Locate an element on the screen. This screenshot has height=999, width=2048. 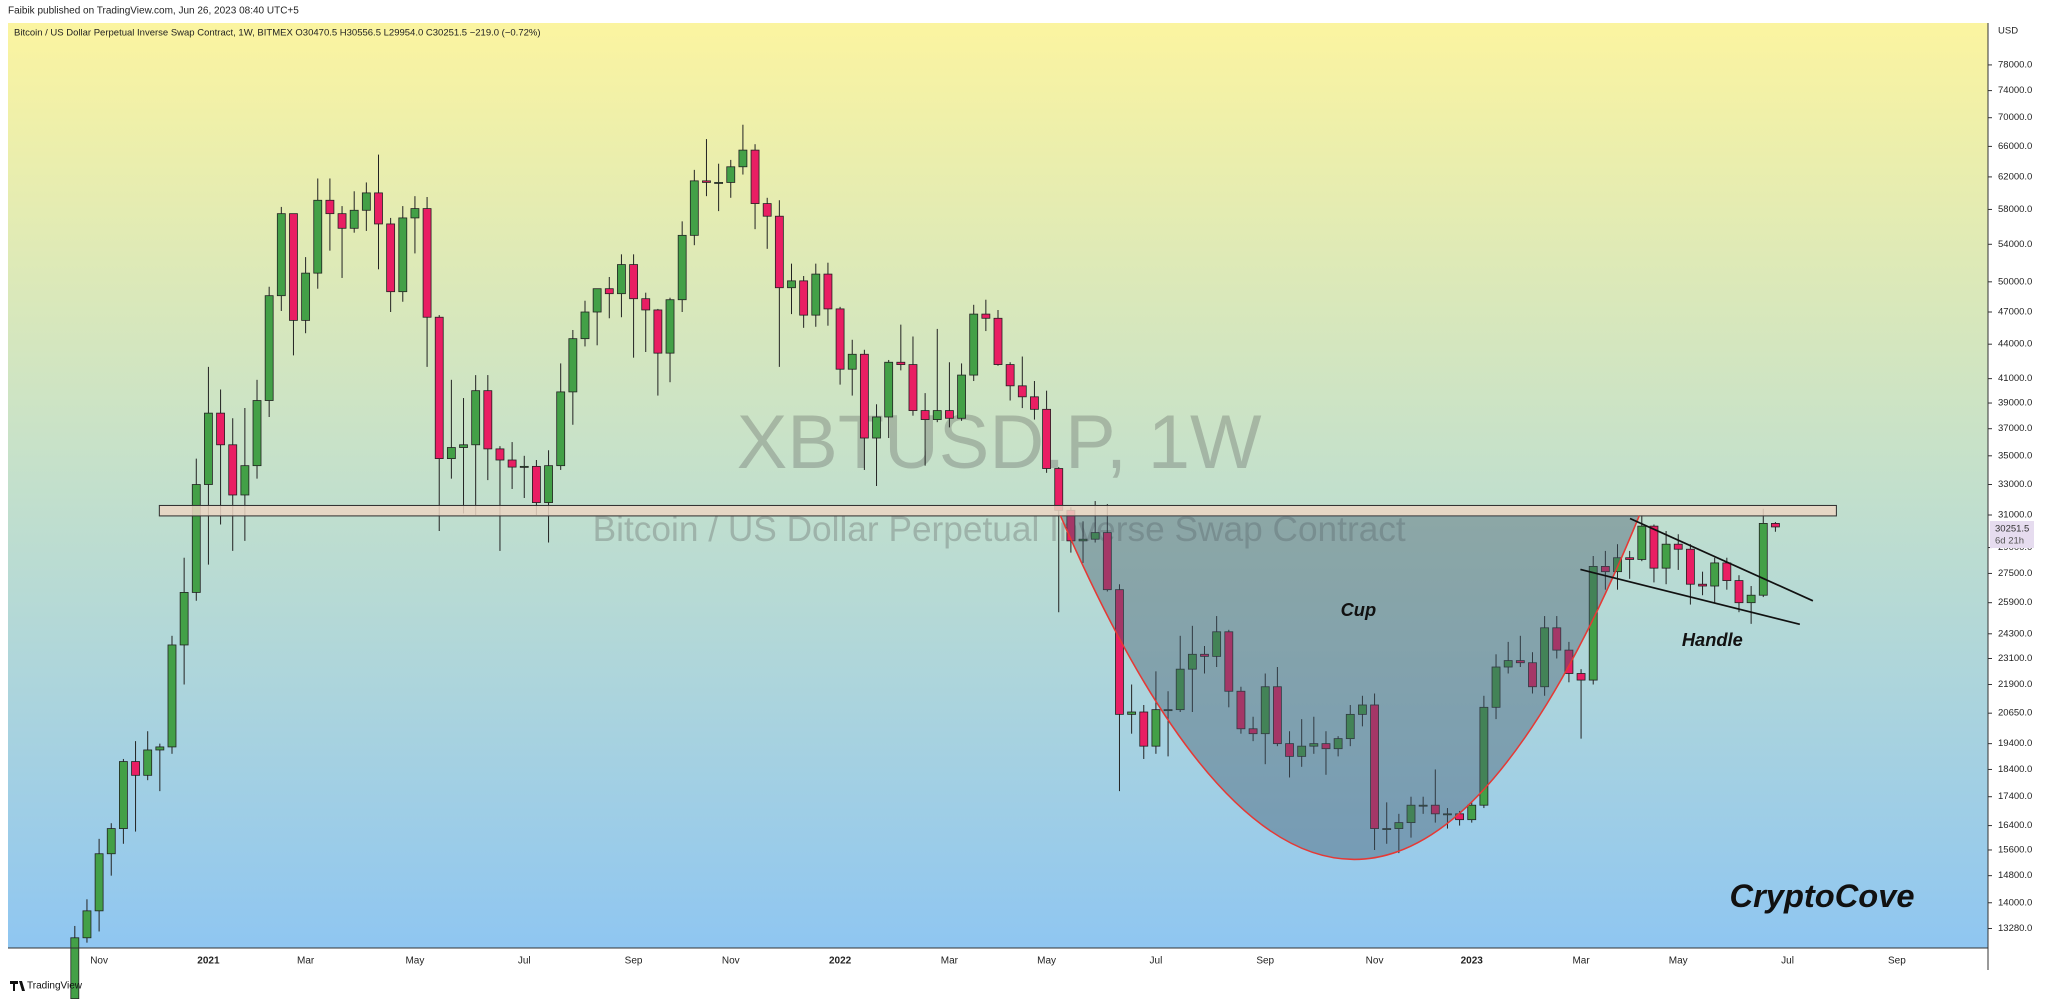
brand-logo is located at coordinates (17, 986).